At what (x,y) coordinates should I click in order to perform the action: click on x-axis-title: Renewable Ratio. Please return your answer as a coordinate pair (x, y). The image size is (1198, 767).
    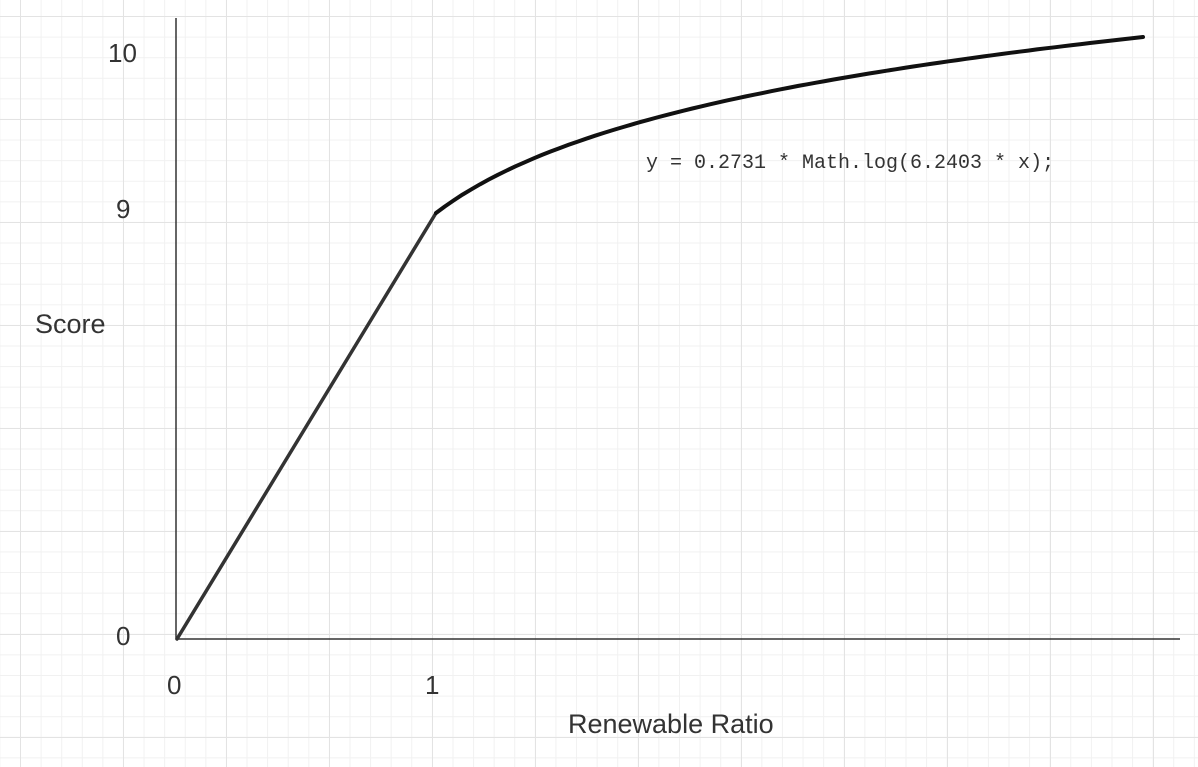
    Looking at the image, I should click on (671, 724).